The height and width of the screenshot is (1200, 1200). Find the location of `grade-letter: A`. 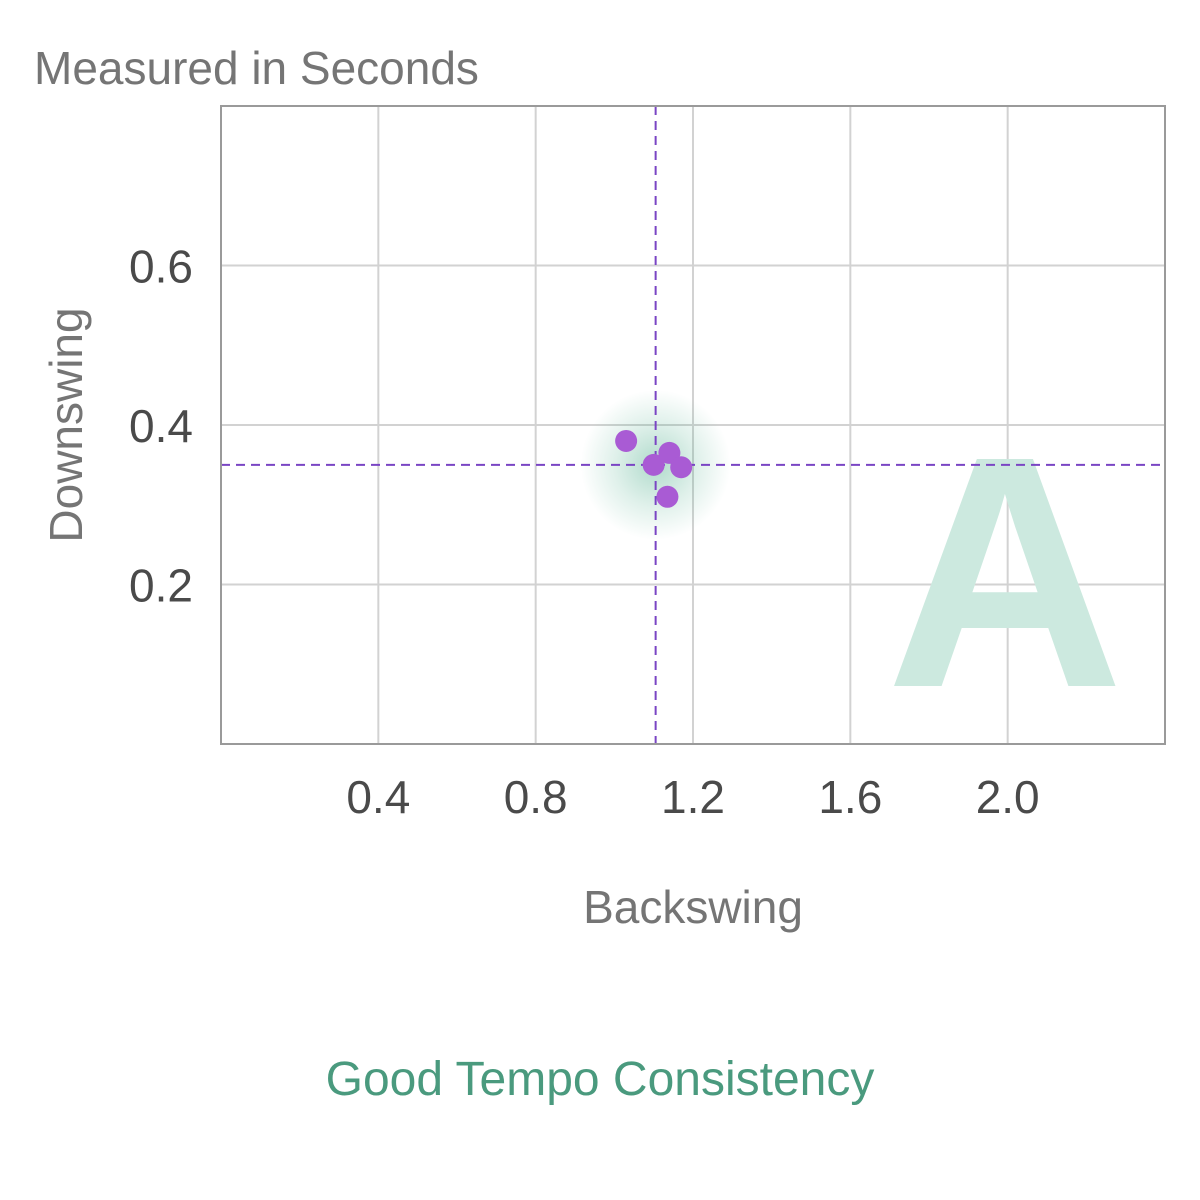

grade-letter: A is located at coordinates (1005, 571).